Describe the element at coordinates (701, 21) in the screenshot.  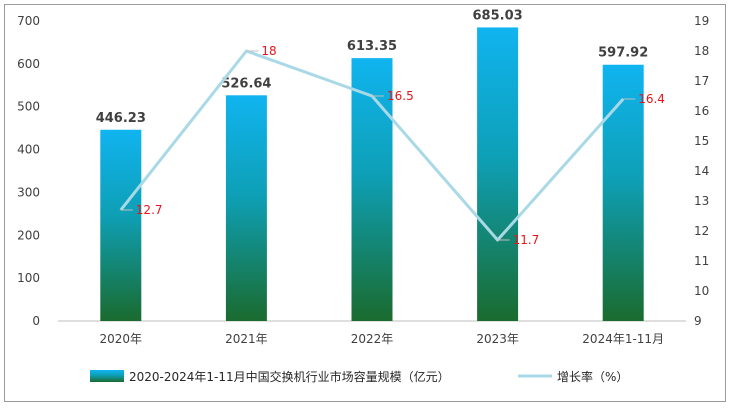
I see `right-axis-tick: 19` at that location.